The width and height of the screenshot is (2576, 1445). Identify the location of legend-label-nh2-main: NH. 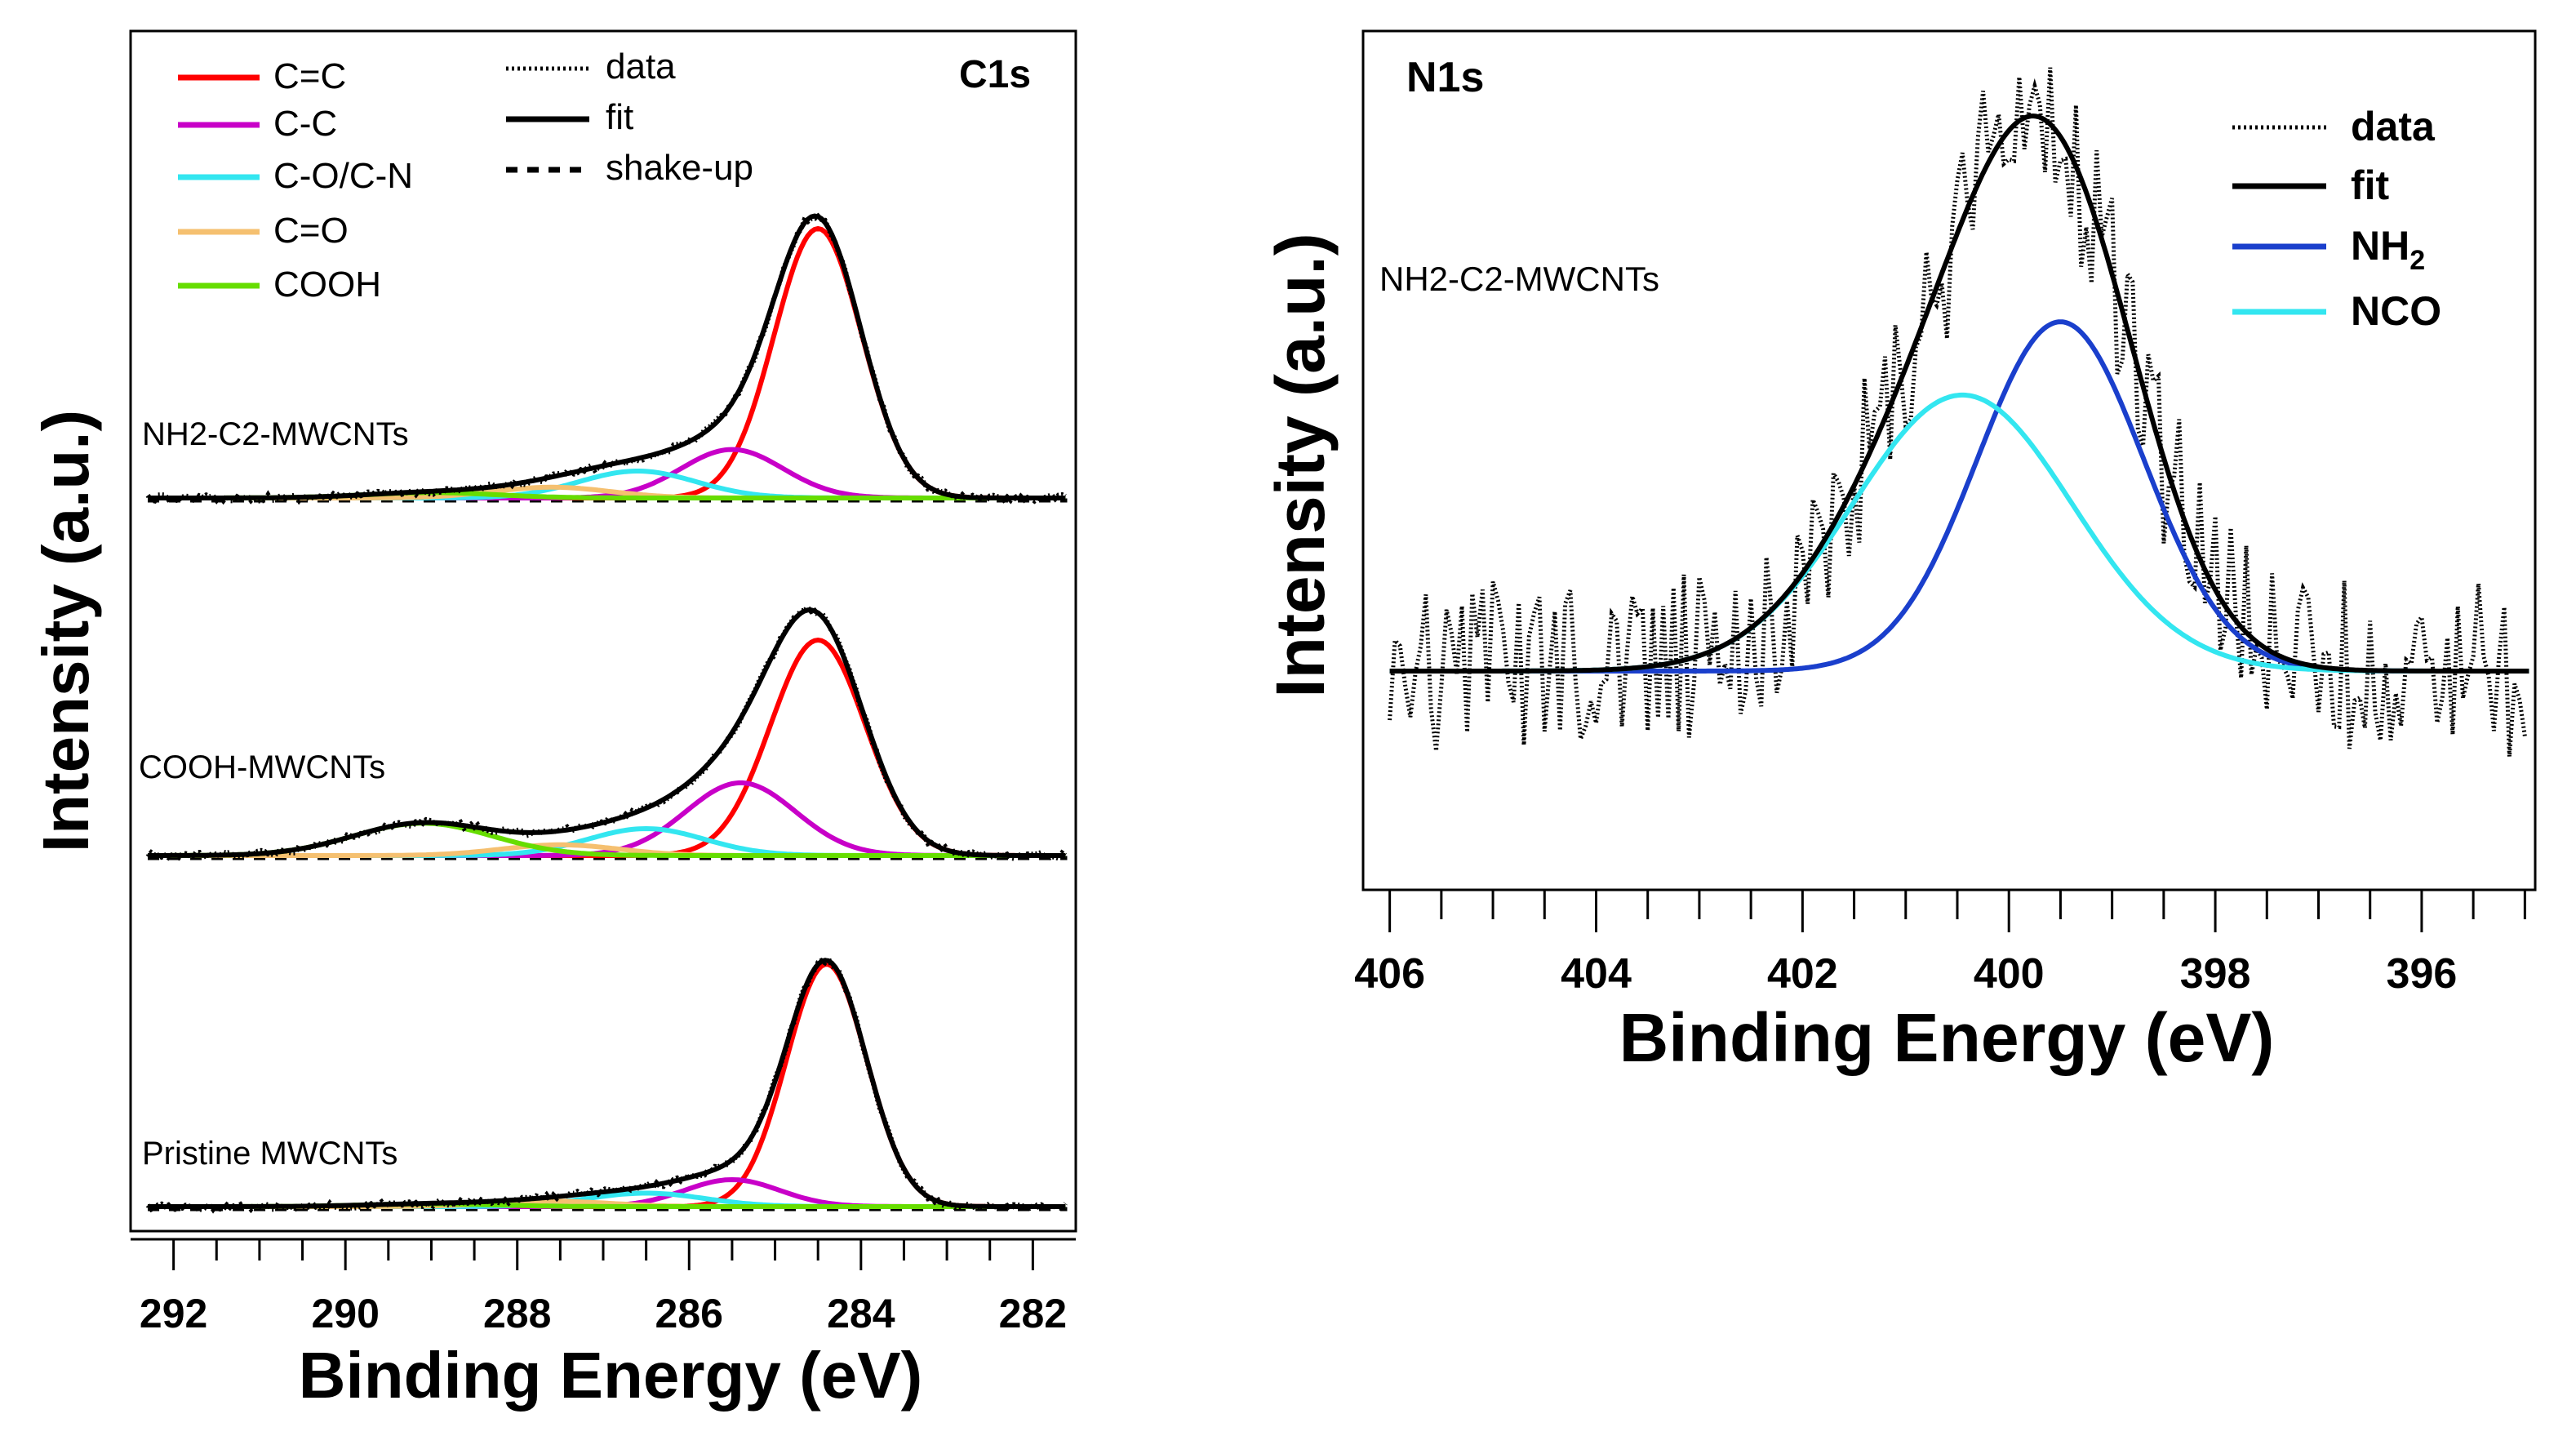
(2380, 246).